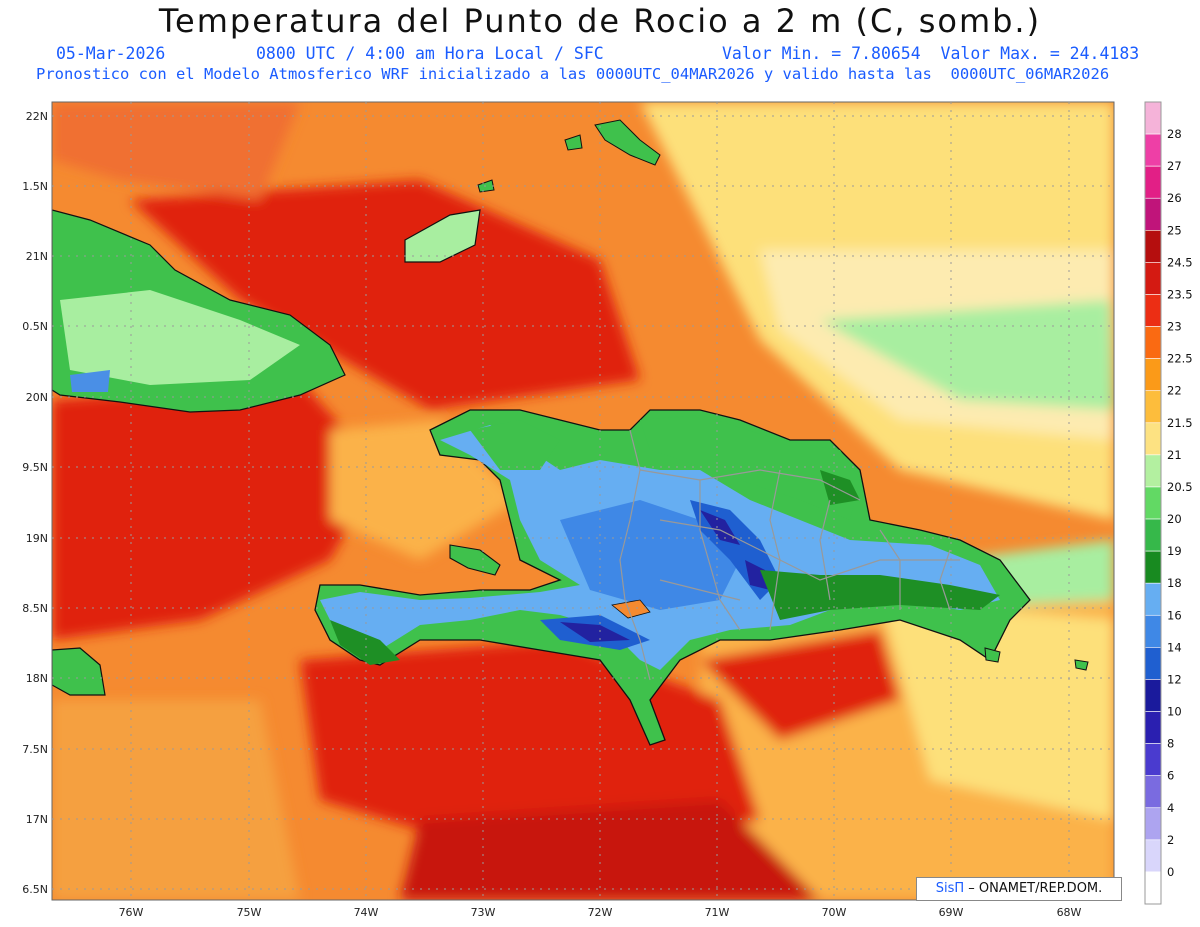  I want to click on longitude-labels: 76W 75W 74W 73W 72W 71W 70W 69W 68W, so click(600, 912).